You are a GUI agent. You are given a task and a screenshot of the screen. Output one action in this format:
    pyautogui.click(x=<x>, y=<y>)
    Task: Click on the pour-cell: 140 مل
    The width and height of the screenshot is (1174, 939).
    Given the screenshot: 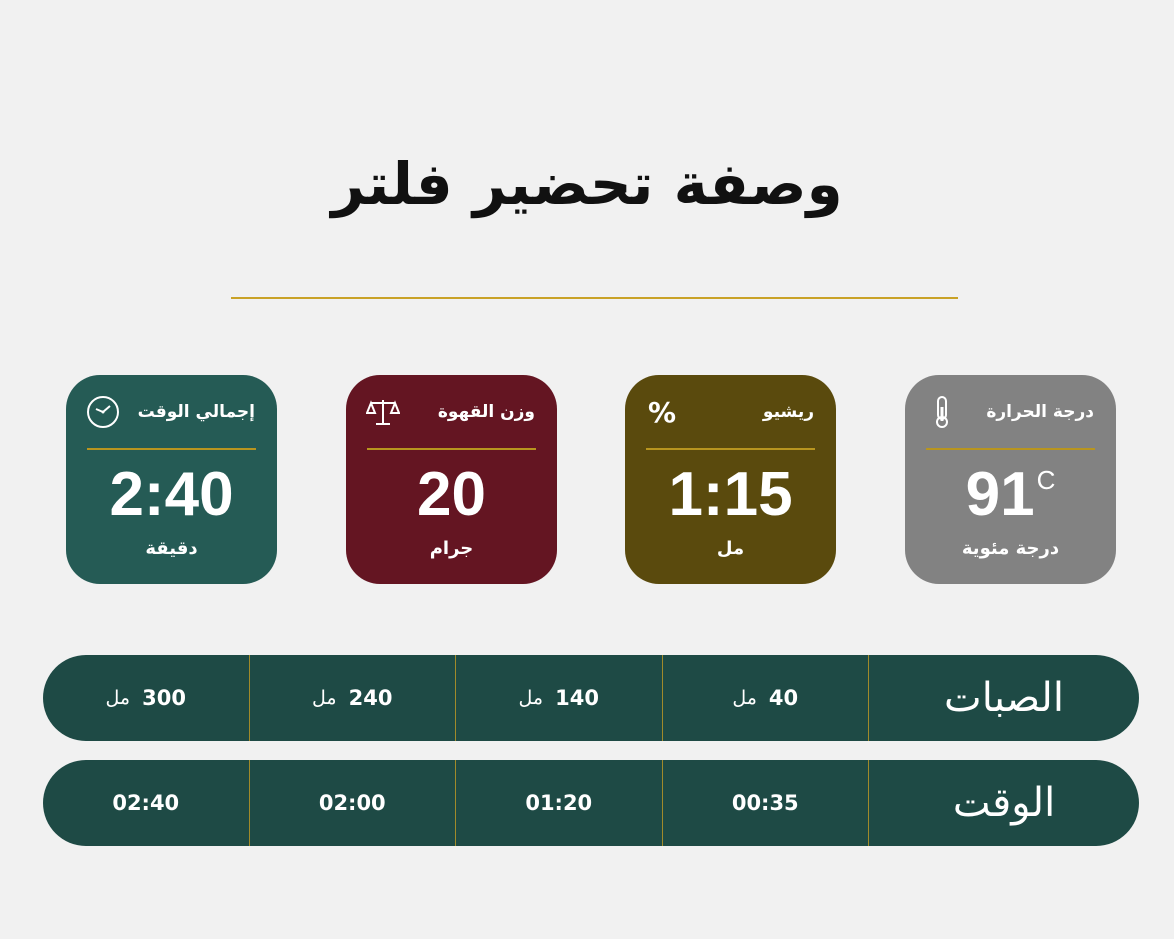 What is the action you would take?
    pyautogui.click(x=558, y=698)
    